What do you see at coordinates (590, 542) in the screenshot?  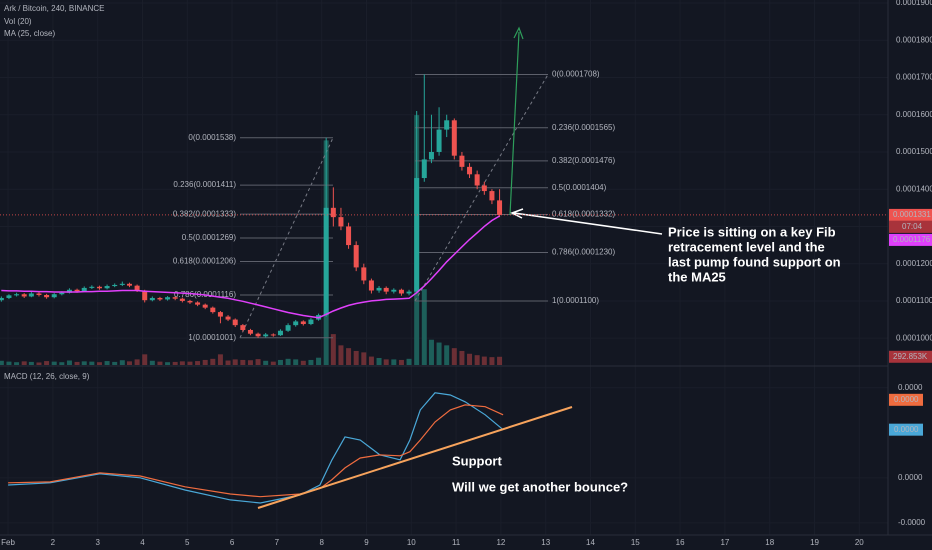 I see `x-tick-label: 14` at bounding box center [590, 542].